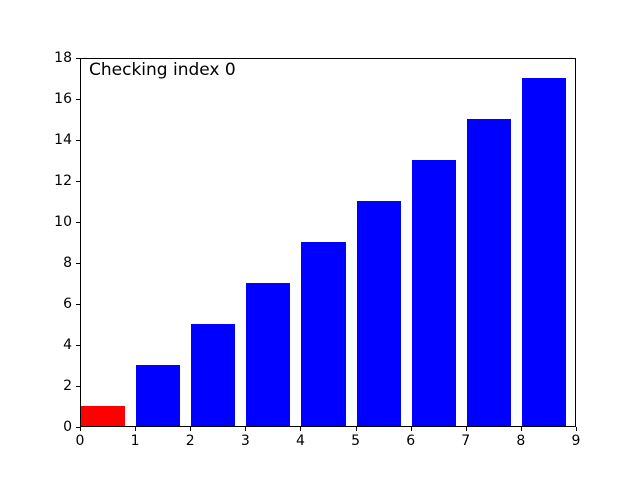  Describe the element at coordinates (67, 263) in the screenshot. I see `y-tick-label: 8` at that location.